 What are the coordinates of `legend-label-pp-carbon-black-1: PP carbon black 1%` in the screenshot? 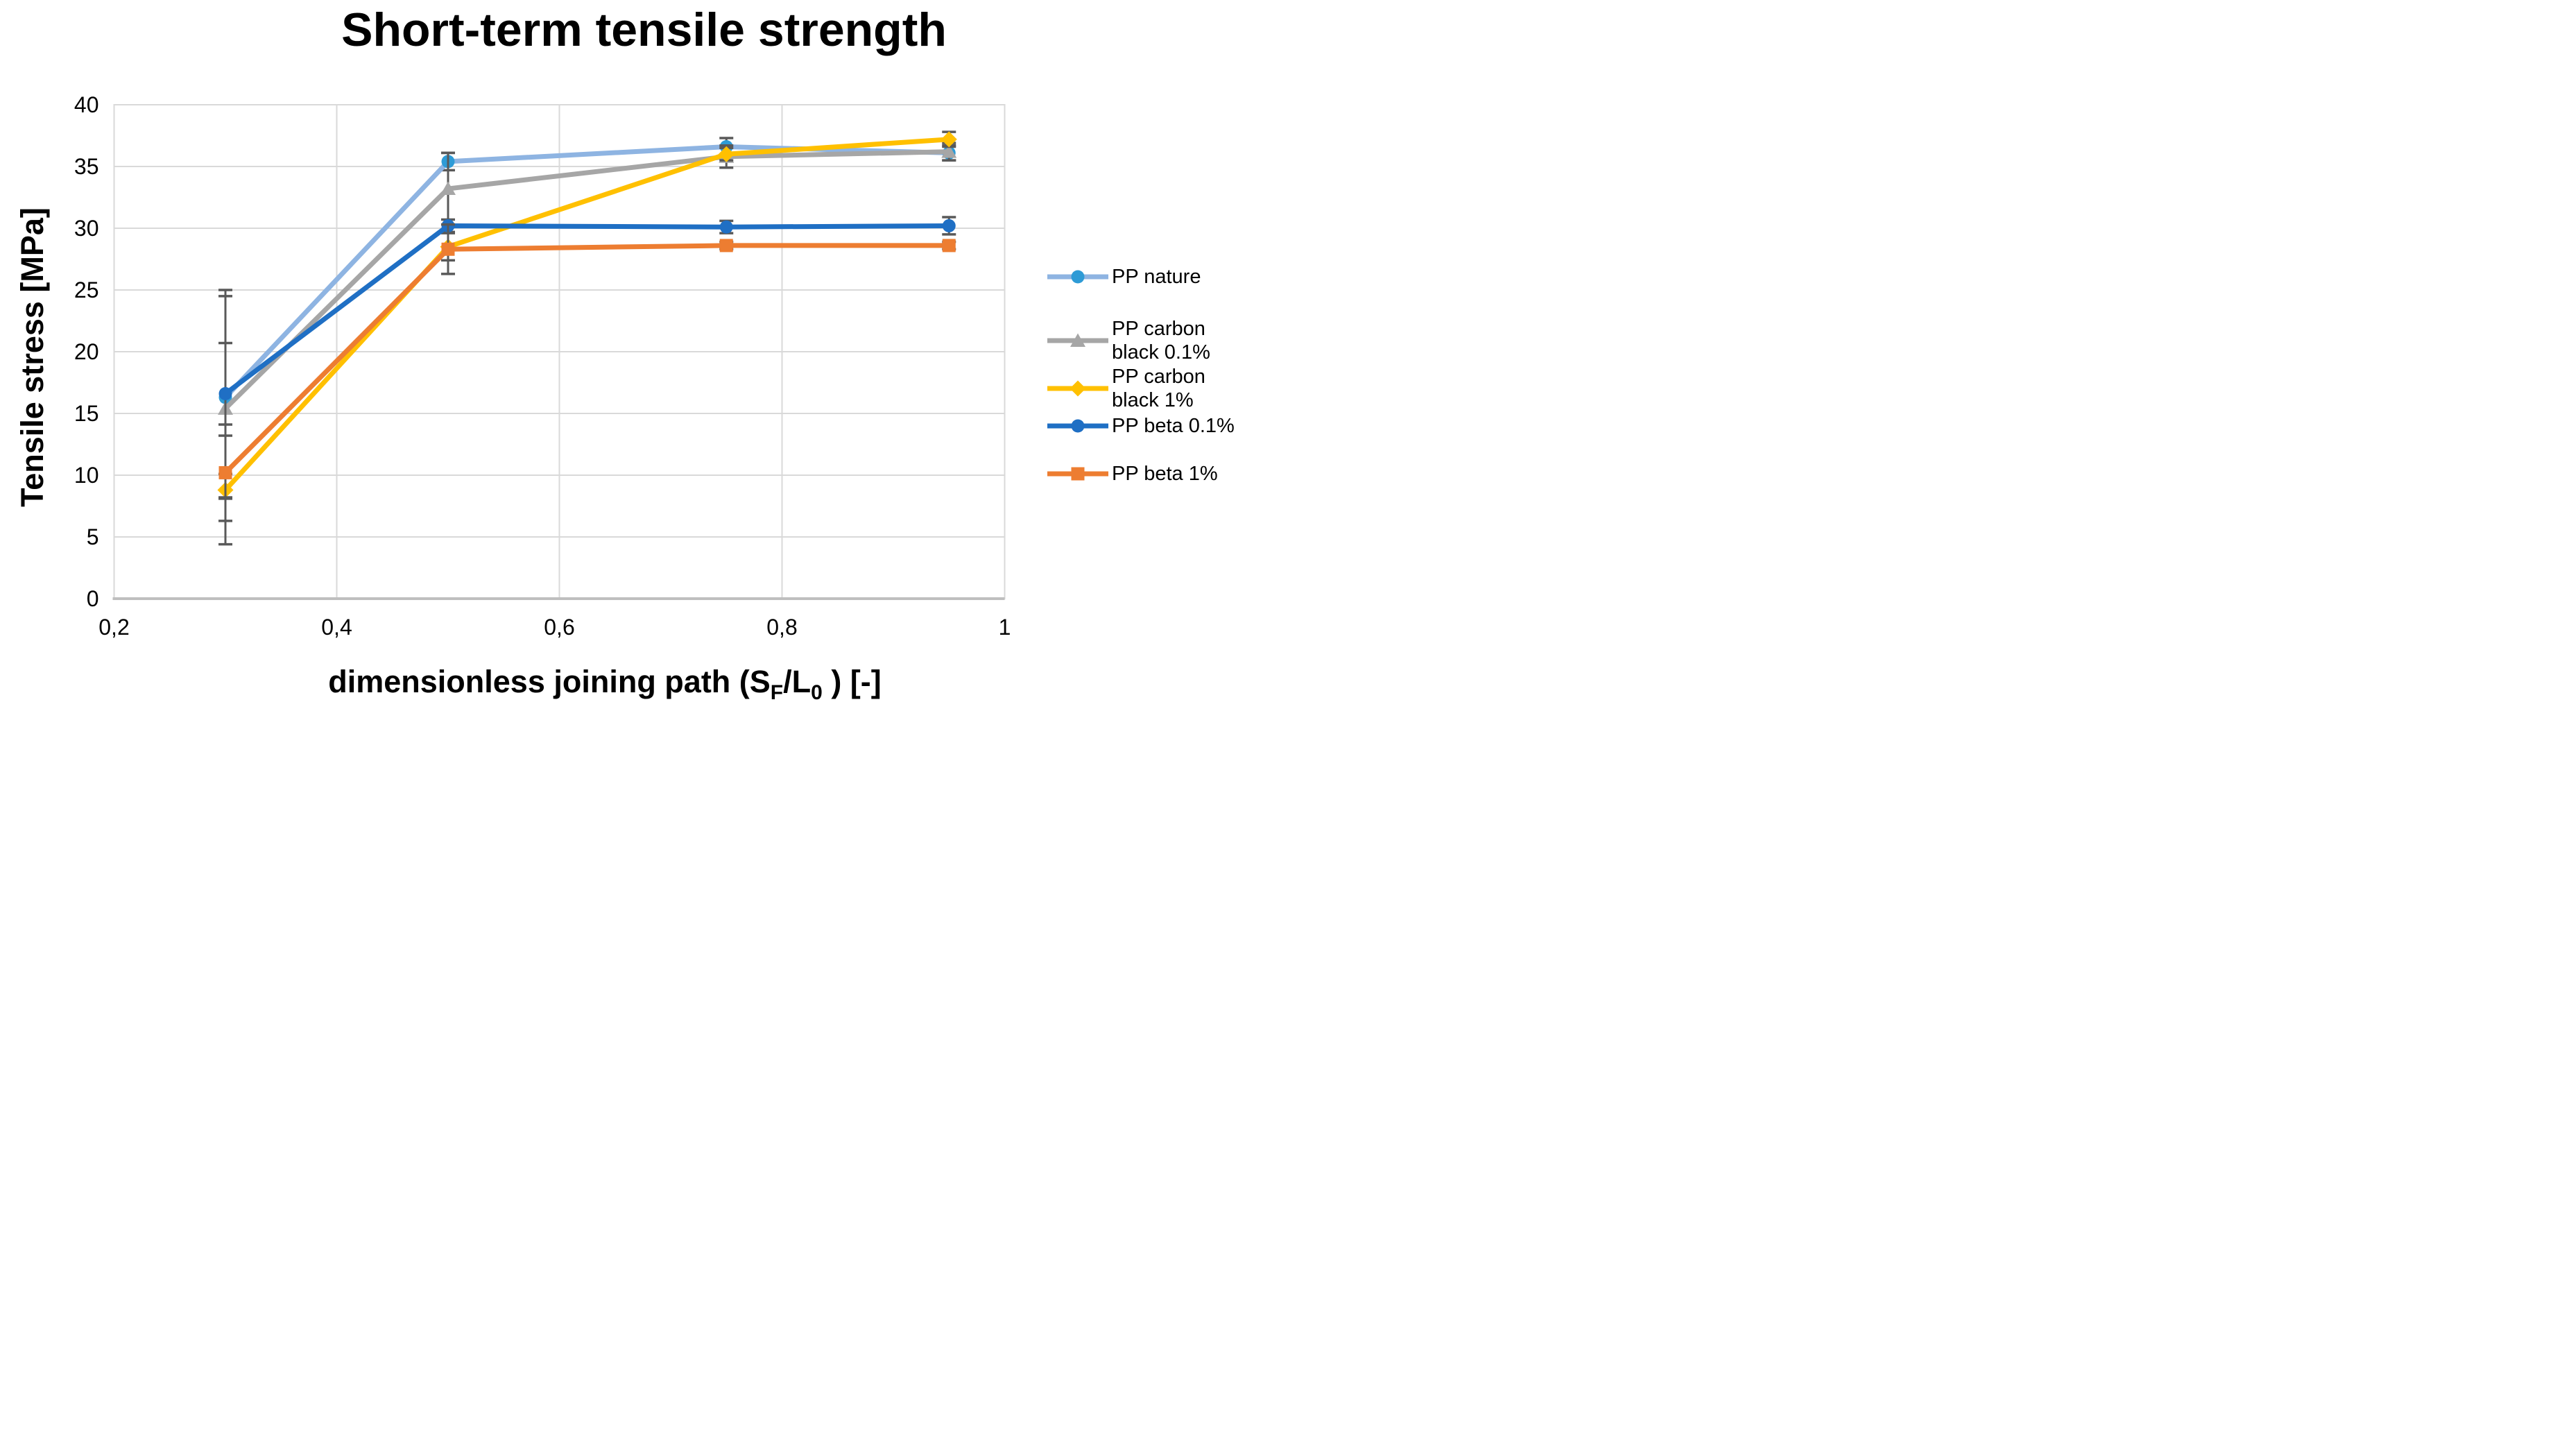 It's located at (1158, 388).